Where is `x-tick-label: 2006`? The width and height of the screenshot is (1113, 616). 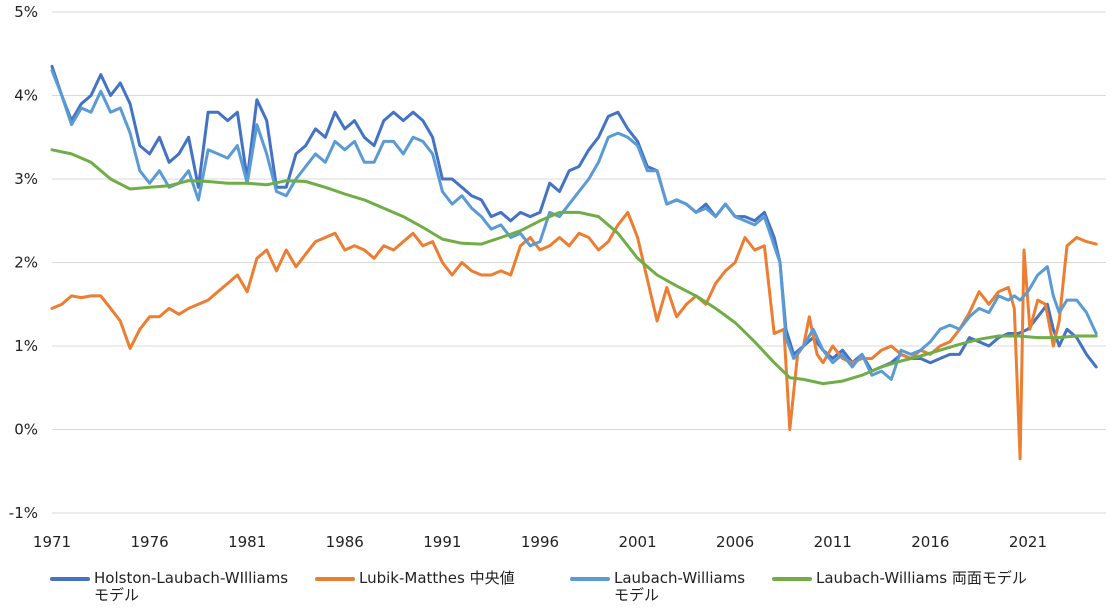 x-tick-label: 2006 is located at coordinates (735, 542).